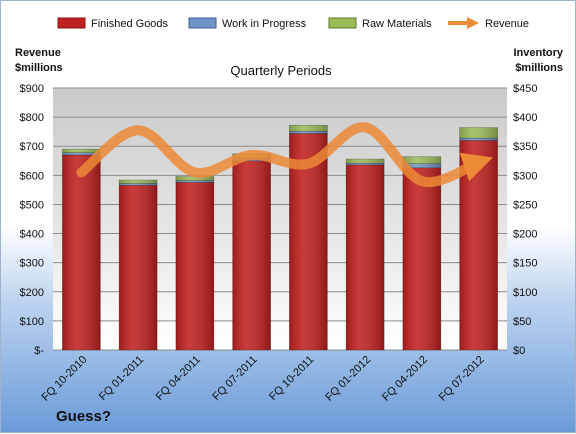 The image size is (576, 434). I want to click on revenue-line, so click(284, 155).